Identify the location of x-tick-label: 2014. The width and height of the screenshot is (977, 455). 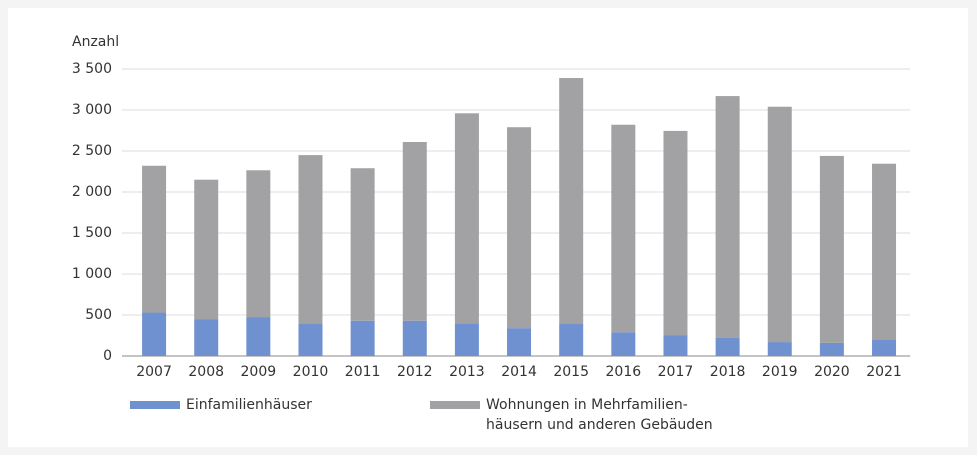
(519, 372).